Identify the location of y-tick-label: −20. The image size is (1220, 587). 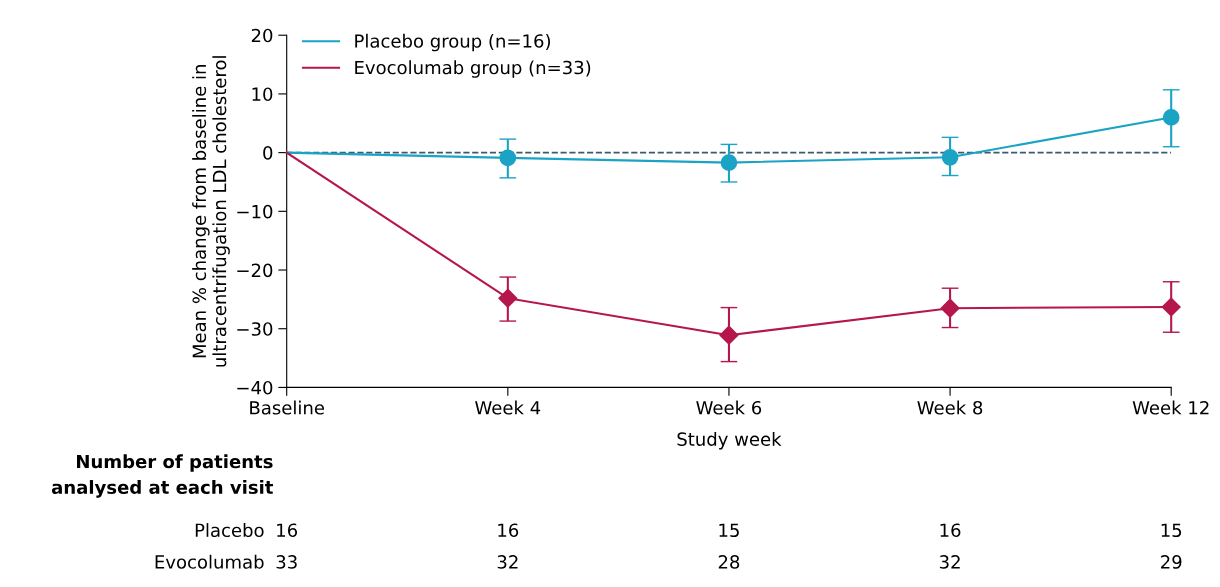
(255, 270).